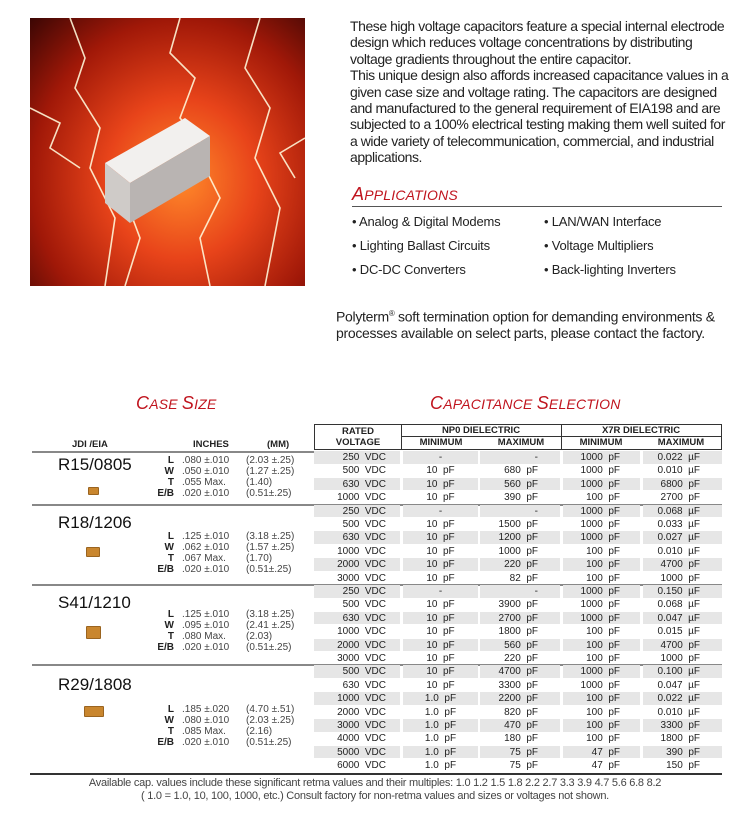 The image size is (750, 821). What do you see at coordinates (682, 725) in the screenshot?
I see `x7r-max-cell: 3300 pF` at bounding box center [682, 725].